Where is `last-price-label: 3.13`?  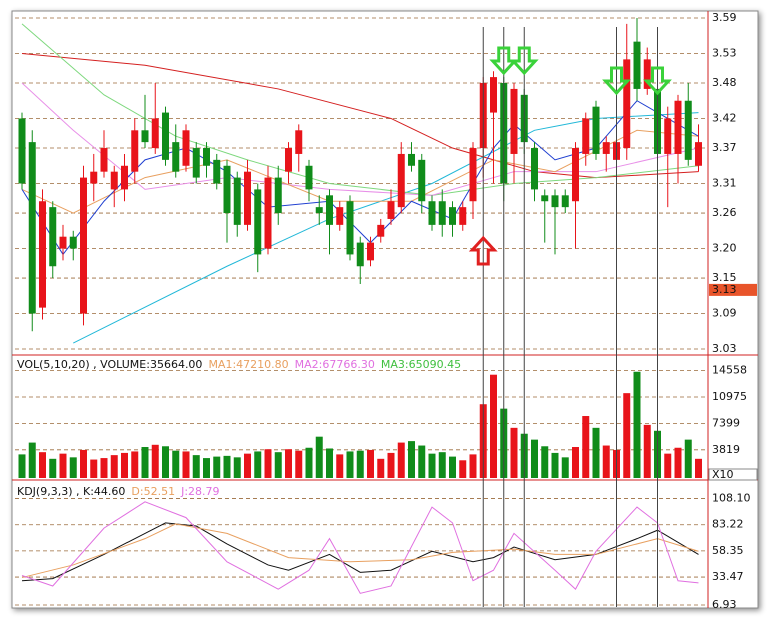 last-price-label: 3.13 is located at coordinates (724, 289).